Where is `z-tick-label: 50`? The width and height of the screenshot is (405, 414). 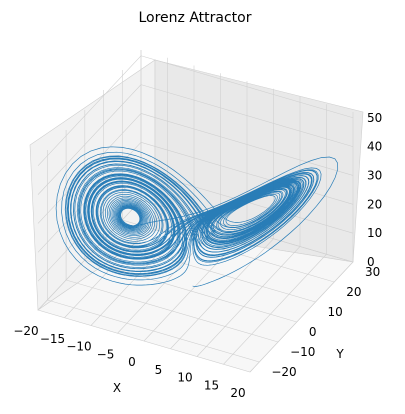
z-tick-label: 50 is located at coordinates (374, 118).